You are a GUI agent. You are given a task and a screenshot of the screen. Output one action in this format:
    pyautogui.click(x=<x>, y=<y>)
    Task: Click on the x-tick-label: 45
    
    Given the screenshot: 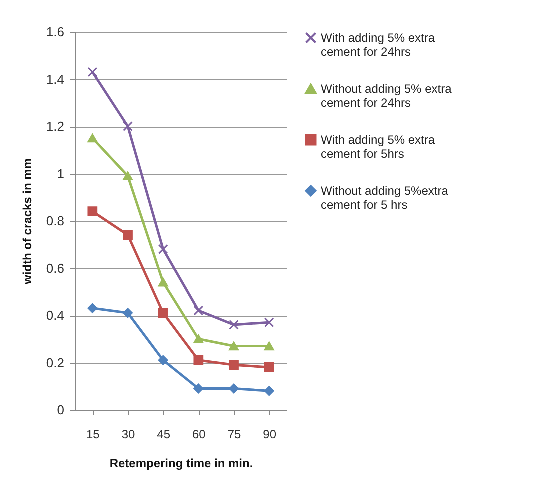 What is the action you would take?
    pyautogui.click(x=164, y=435)
    